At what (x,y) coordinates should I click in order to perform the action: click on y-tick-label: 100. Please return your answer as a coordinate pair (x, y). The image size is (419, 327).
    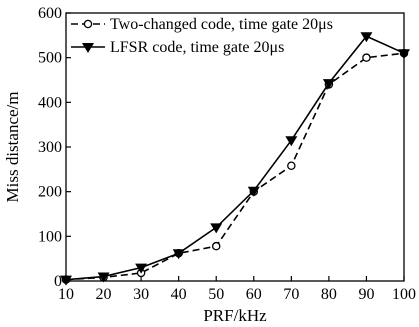
    Looking at the image, I should click on (50, 236).